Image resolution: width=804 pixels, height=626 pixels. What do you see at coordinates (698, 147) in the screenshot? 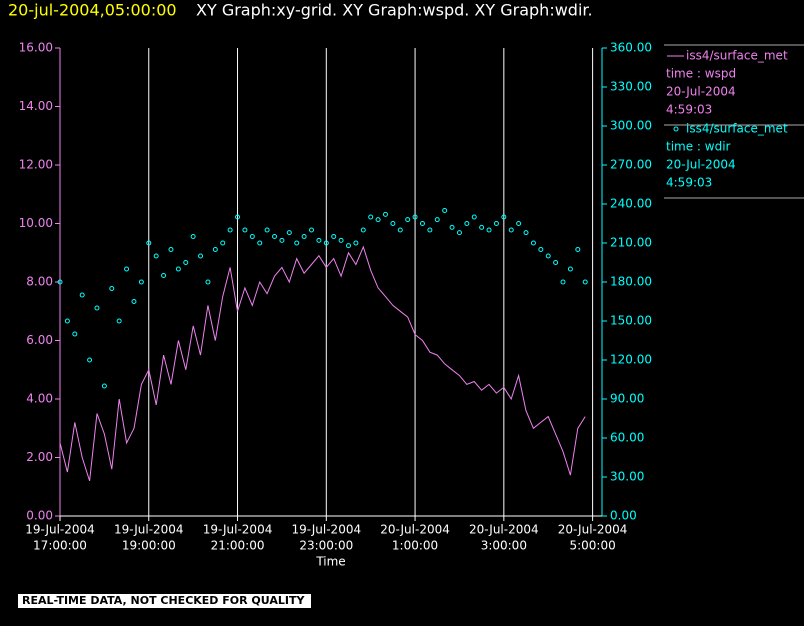
I see `legend-detail: time : wdir` at bounding box center [698, 147].